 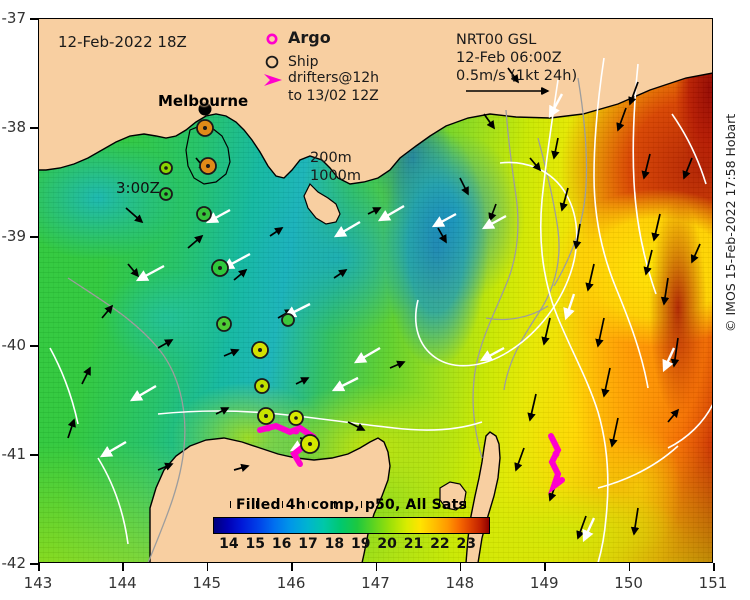 What do you see at coordinates (203, 101) in the screenshot?
I see `city-label-melbourne: Melbourne` at bounding box center [203, 101].